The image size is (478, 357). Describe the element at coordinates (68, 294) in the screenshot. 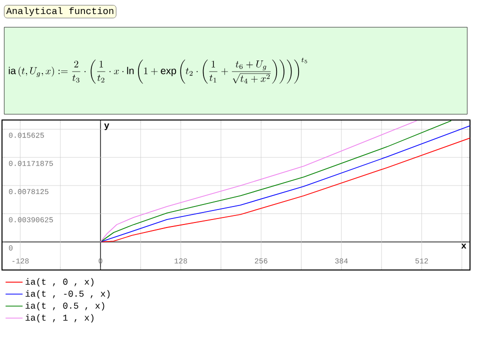

I see `legend-label: ia(t , -0.5 , x)` at that location.